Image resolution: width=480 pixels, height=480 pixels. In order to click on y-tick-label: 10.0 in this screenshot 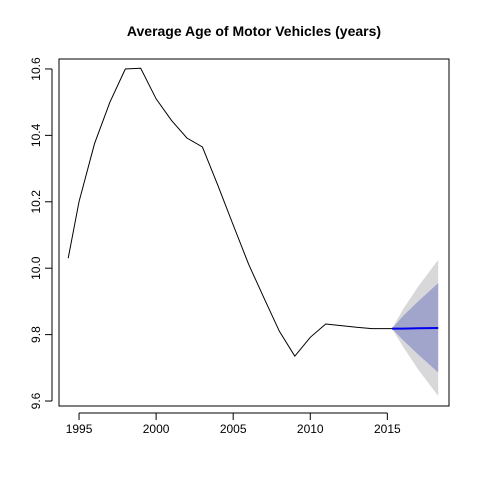, I will do `click(36, 268)`.